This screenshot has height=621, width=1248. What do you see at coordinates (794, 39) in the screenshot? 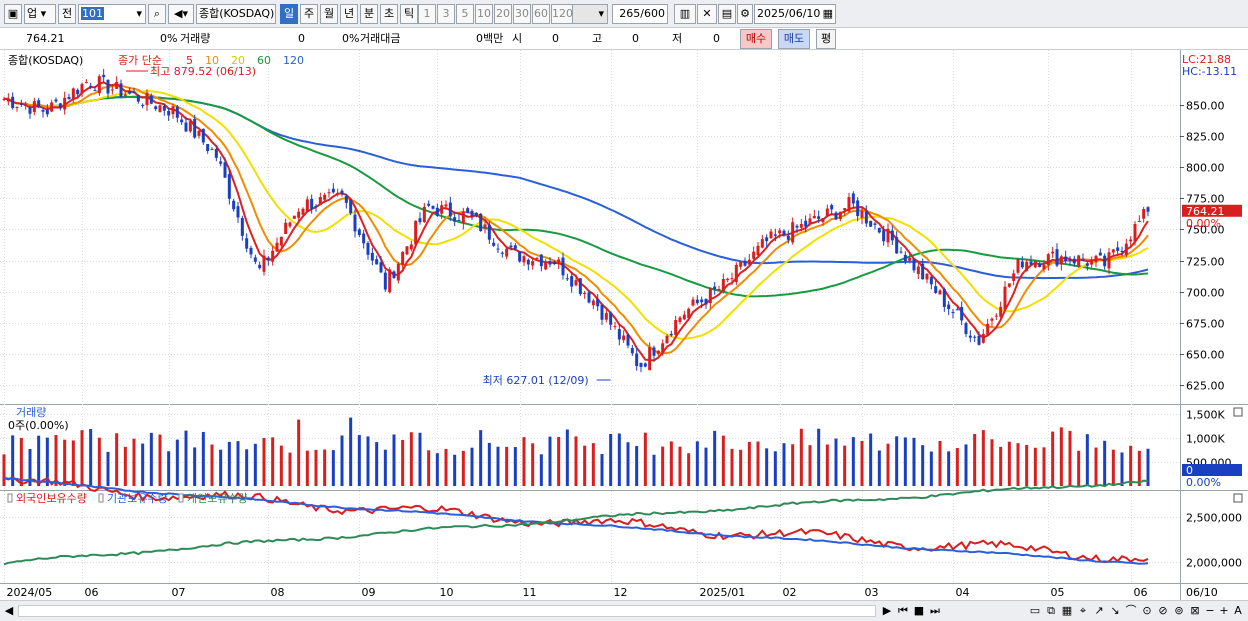
I see `sell-button: 매도` at bounding box center [794, 39].